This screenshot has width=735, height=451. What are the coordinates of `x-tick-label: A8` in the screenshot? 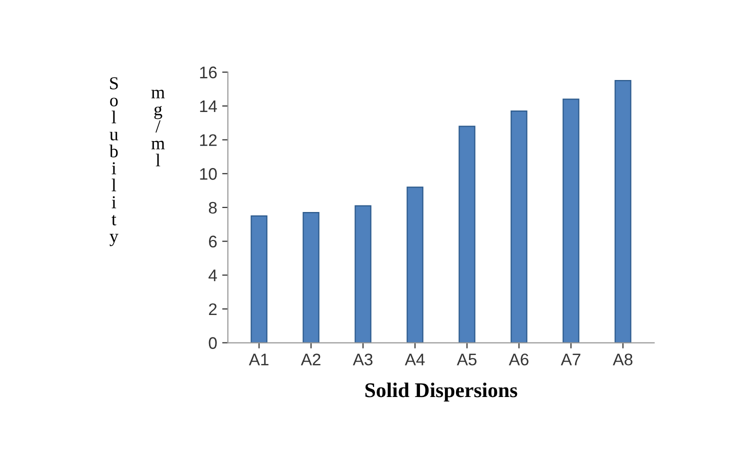 It's located at (622, 360).